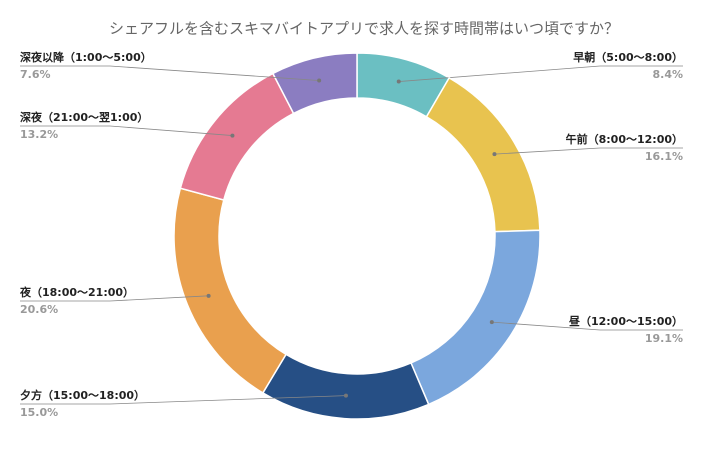  What do you see at coordinates (624, 139) in the screenshot?
I see `slice-label: 午前（8:00〜12:00）` at bounding box center [624, 139].